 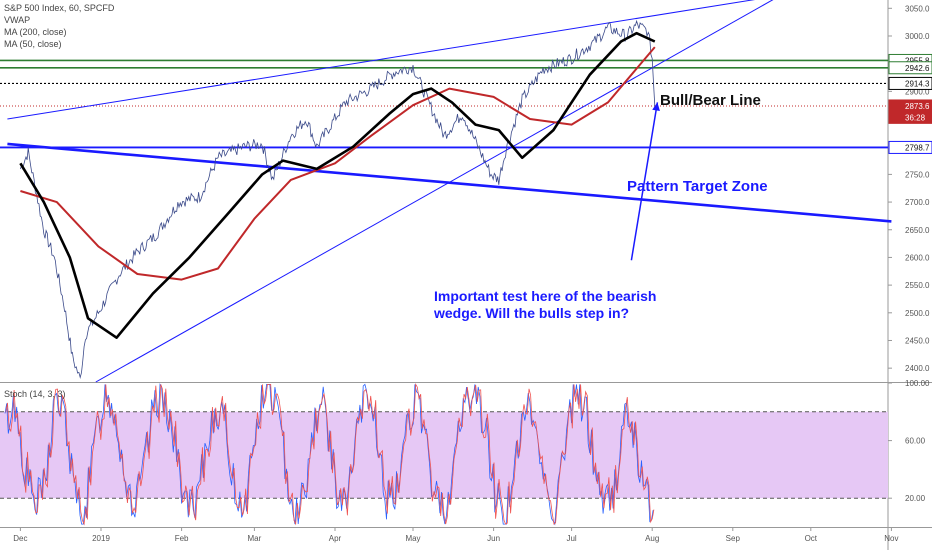 I want to click on price-tick-label: 2700.0, so click(x=917, y=202).